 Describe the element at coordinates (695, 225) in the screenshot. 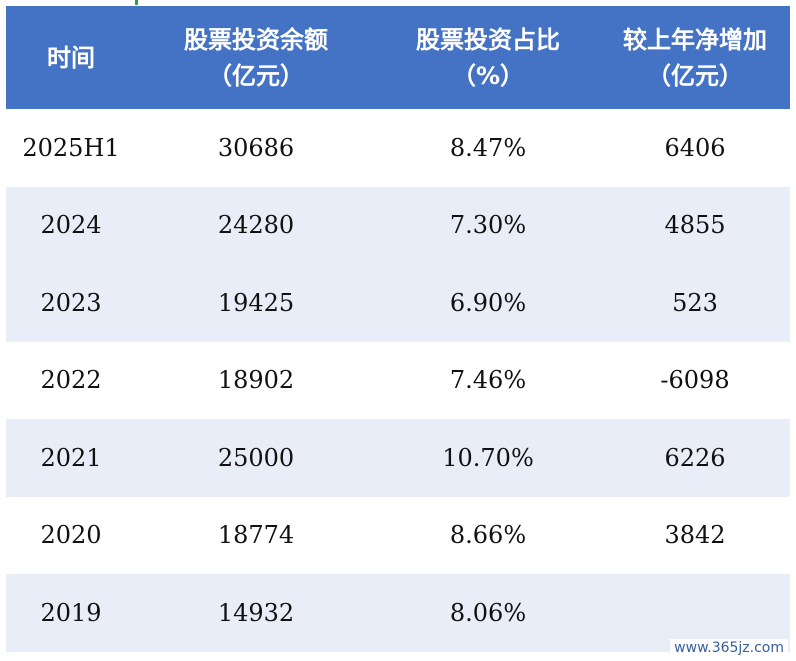

I see `cell-increase: 4855` at that location.